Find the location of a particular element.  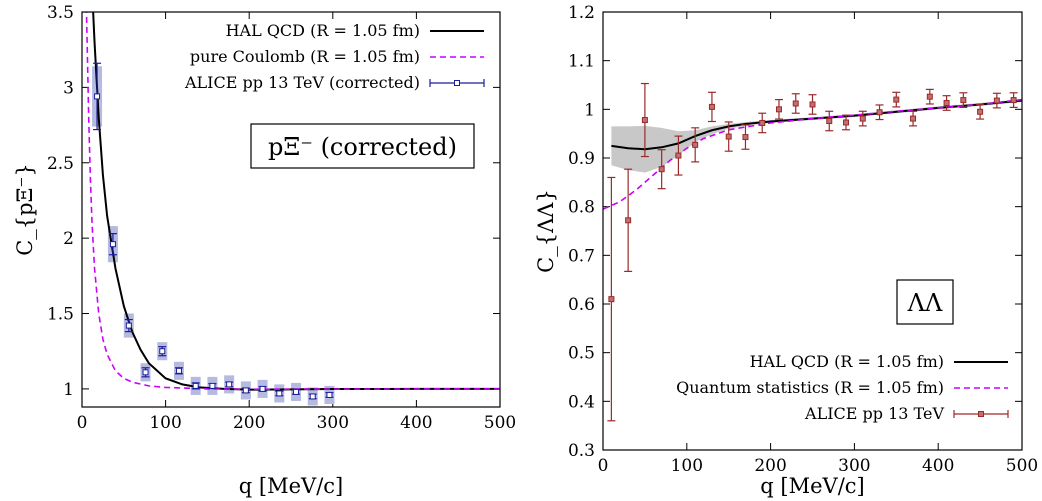

y-tick-label: 0.5 is located at coordinates (581, 354).